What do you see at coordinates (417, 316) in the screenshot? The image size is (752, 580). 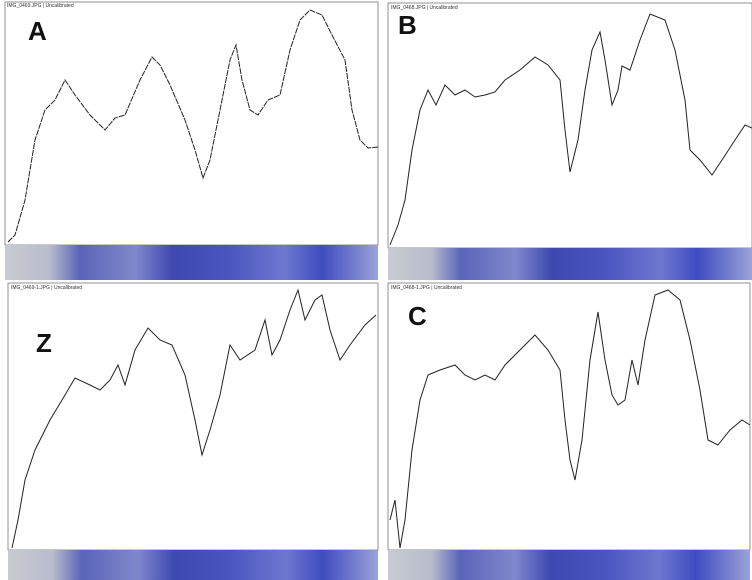 I see `panel-label: C` at bounding box center [417, 316].